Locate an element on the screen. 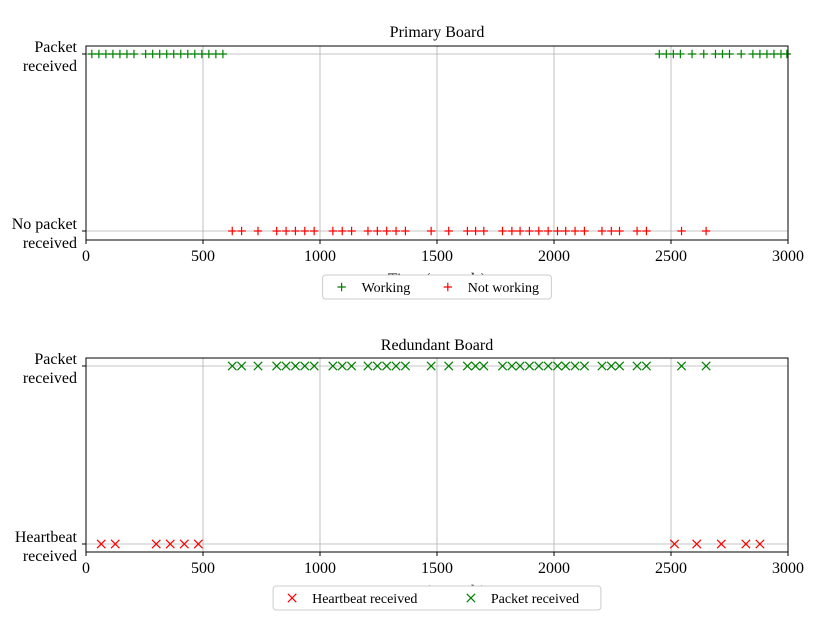 The width and height of the screenshot is (821, 638). x-tick-label: 3000 is located at coordinates (788, 568).